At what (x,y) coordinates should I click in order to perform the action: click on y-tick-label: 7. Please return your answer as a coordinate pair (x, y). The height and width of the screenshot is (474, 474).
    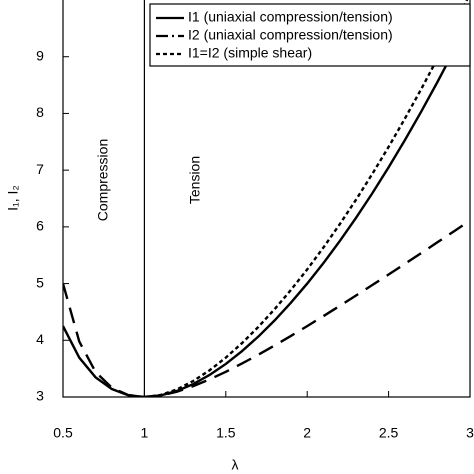
    Looking at the image, I should click on (40, 169).